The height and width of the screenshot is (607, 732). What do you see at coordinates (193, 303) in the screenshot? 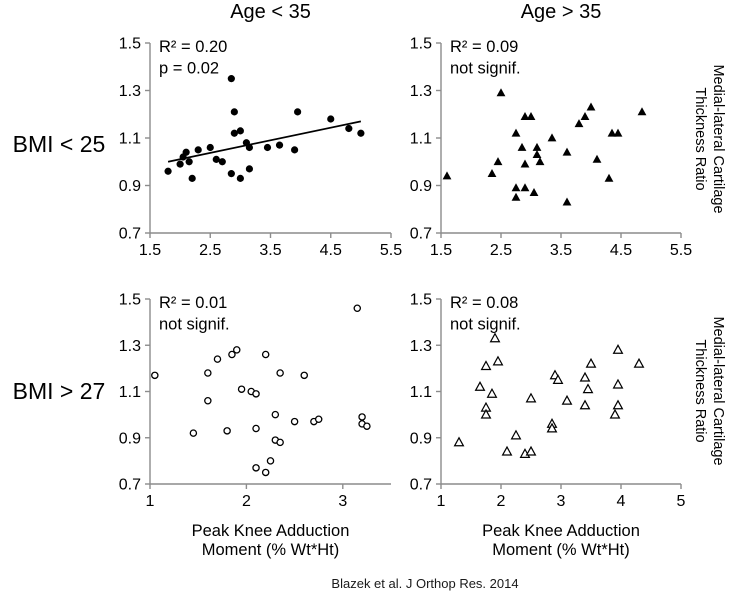
I see `r-squared-annotation: R² = 0.01` at bounding box center [193, 303].